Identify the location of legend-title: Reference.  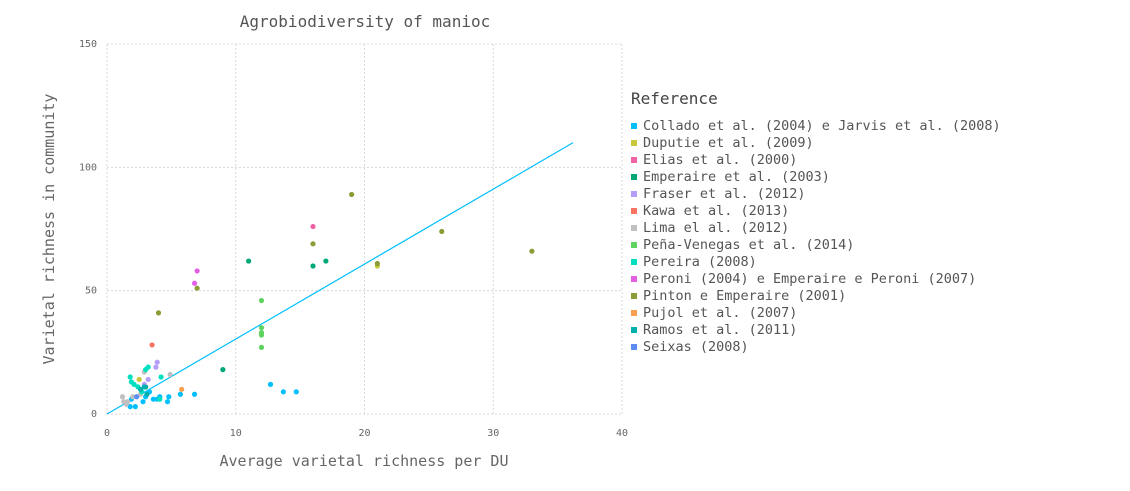
(674, 98).